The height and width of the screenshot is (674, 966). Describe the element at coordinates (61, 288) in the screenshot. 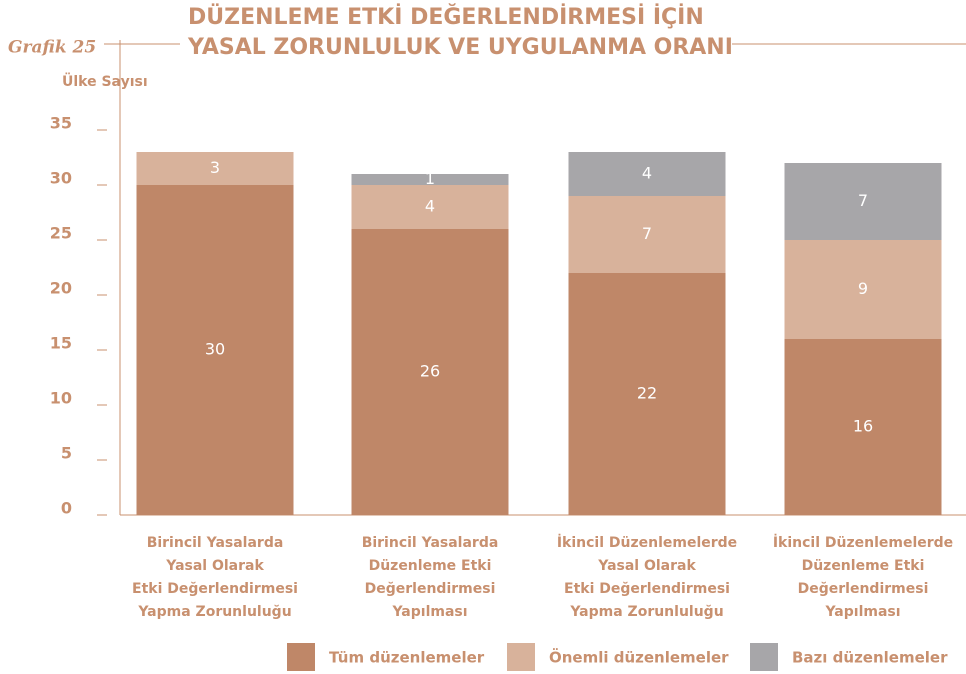

I see `y-tick-label: 20` at that location.